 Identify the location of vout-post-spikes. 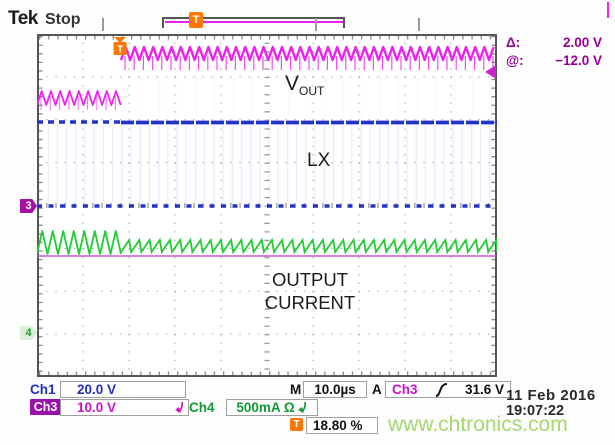
(309, 63).